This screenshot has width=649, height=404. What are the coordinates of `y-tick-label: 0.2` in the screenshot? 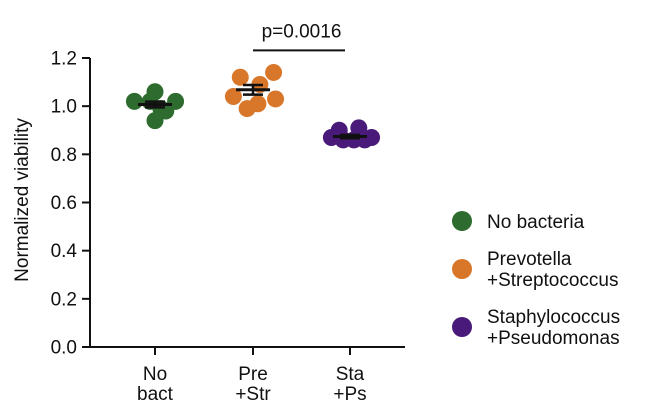 It's located at (64, 299).